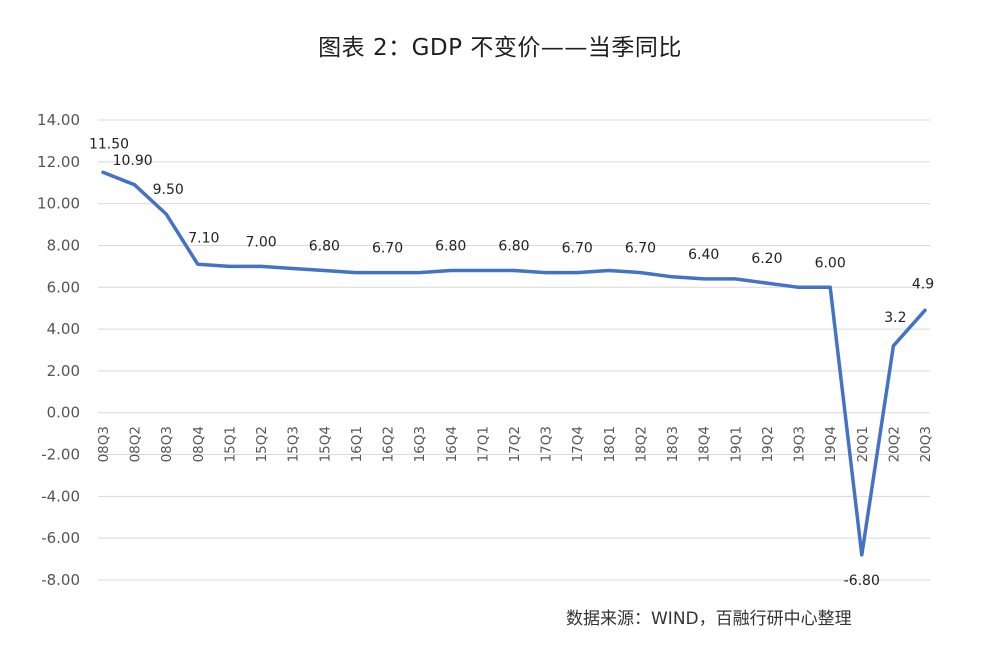 This screenshot has height=648, width=1000. Describe the element at coordinates (800, 444) in the screenshot. I see `x-tick-label: 19Q3` at that location.